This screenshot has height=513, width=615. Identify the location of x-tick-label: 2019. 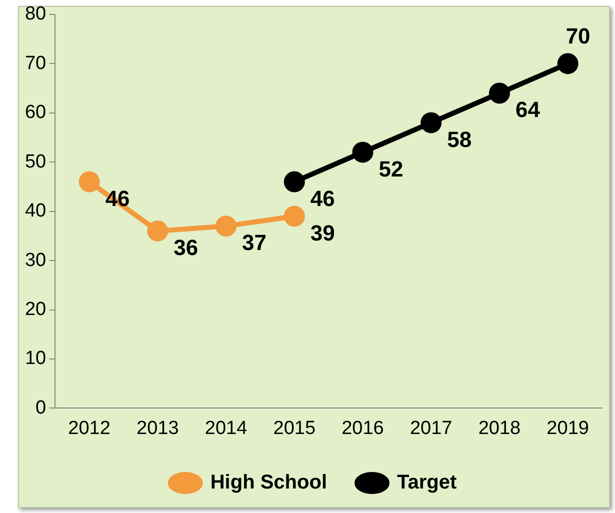
(567, 428).